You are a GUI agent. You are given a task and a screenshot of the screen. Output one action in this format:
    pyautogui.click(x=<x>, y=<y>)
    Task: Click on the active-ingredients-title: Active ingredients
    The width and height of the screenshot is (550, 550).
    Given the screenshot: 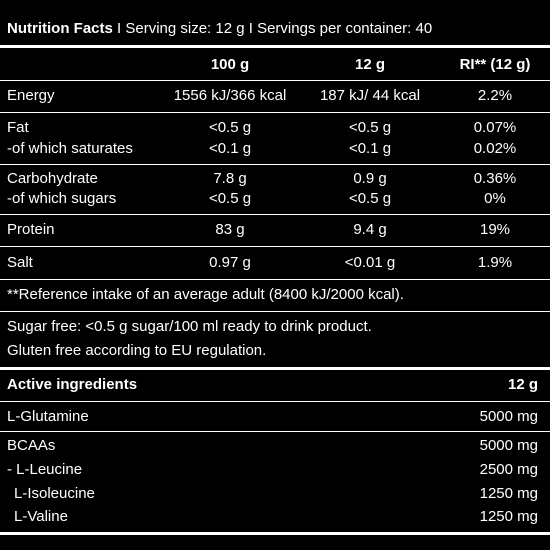 What is the action you would take?
    pyautogui.click(x=72, y=384)
    